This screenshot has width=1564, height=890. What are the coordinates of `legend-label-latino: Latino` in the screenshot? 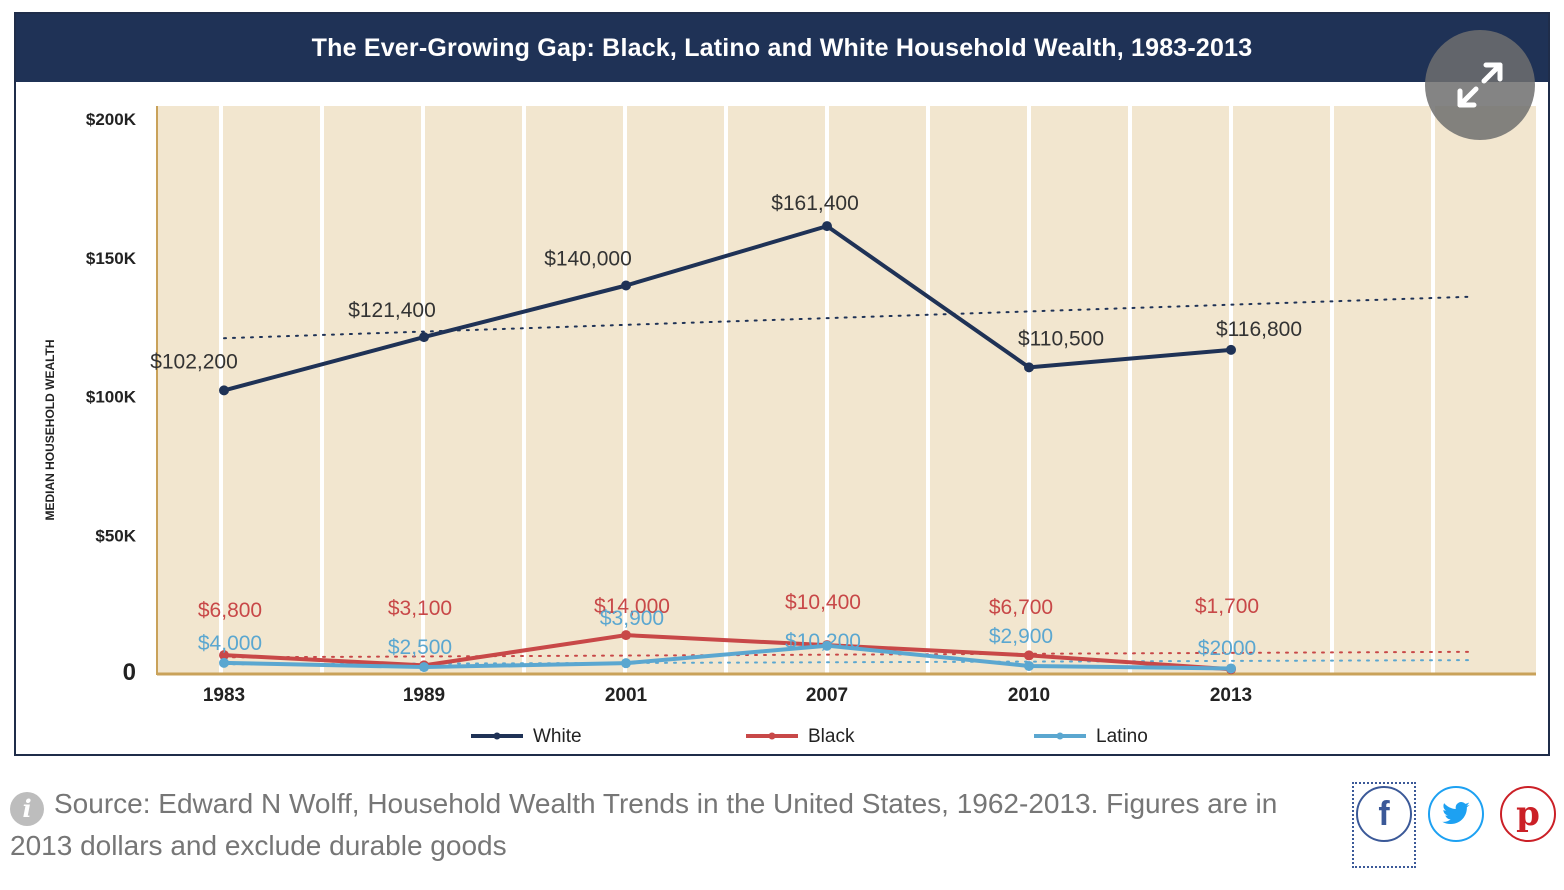 It's located at (1122, 736).